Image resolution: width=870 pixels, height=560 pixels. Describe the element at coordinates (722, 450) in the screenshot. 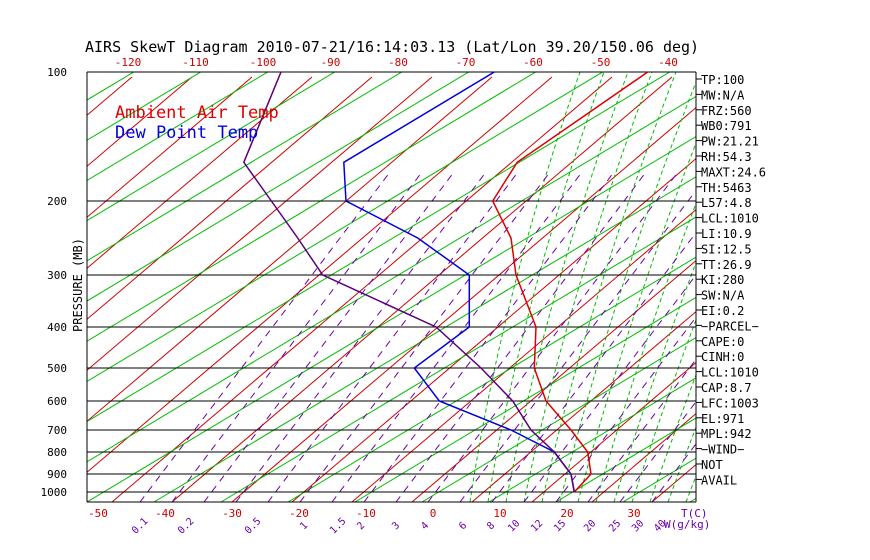

I see `stat-value: −WIND−` at that location.